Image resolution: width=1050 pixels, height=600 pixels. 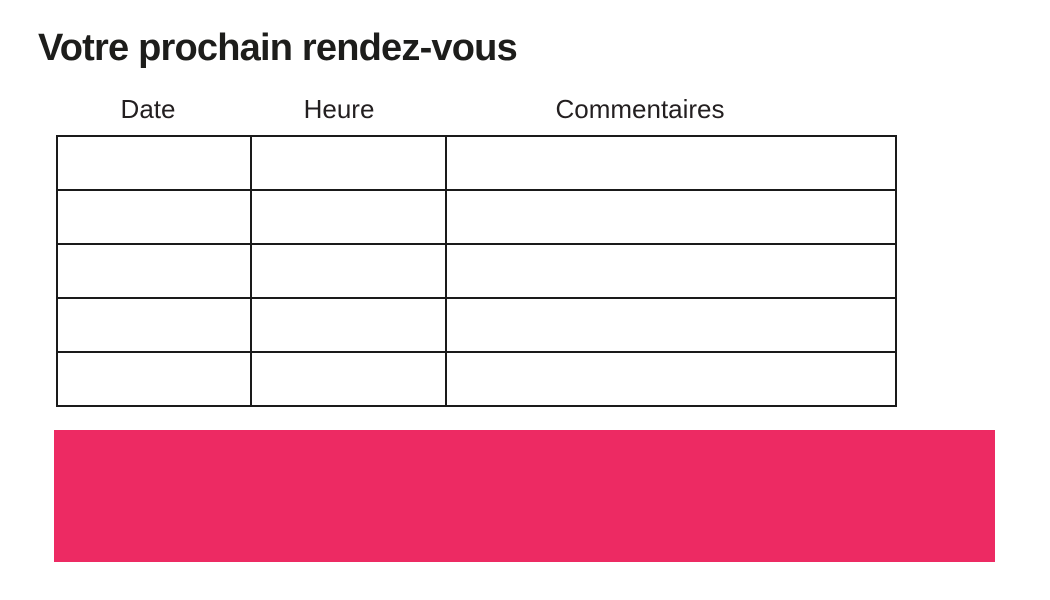 What do you see at coordinates (278, 48) in the screenshot?
I see `page-title: Votre prochain rendez-vous` at bounding box center [278, 48].